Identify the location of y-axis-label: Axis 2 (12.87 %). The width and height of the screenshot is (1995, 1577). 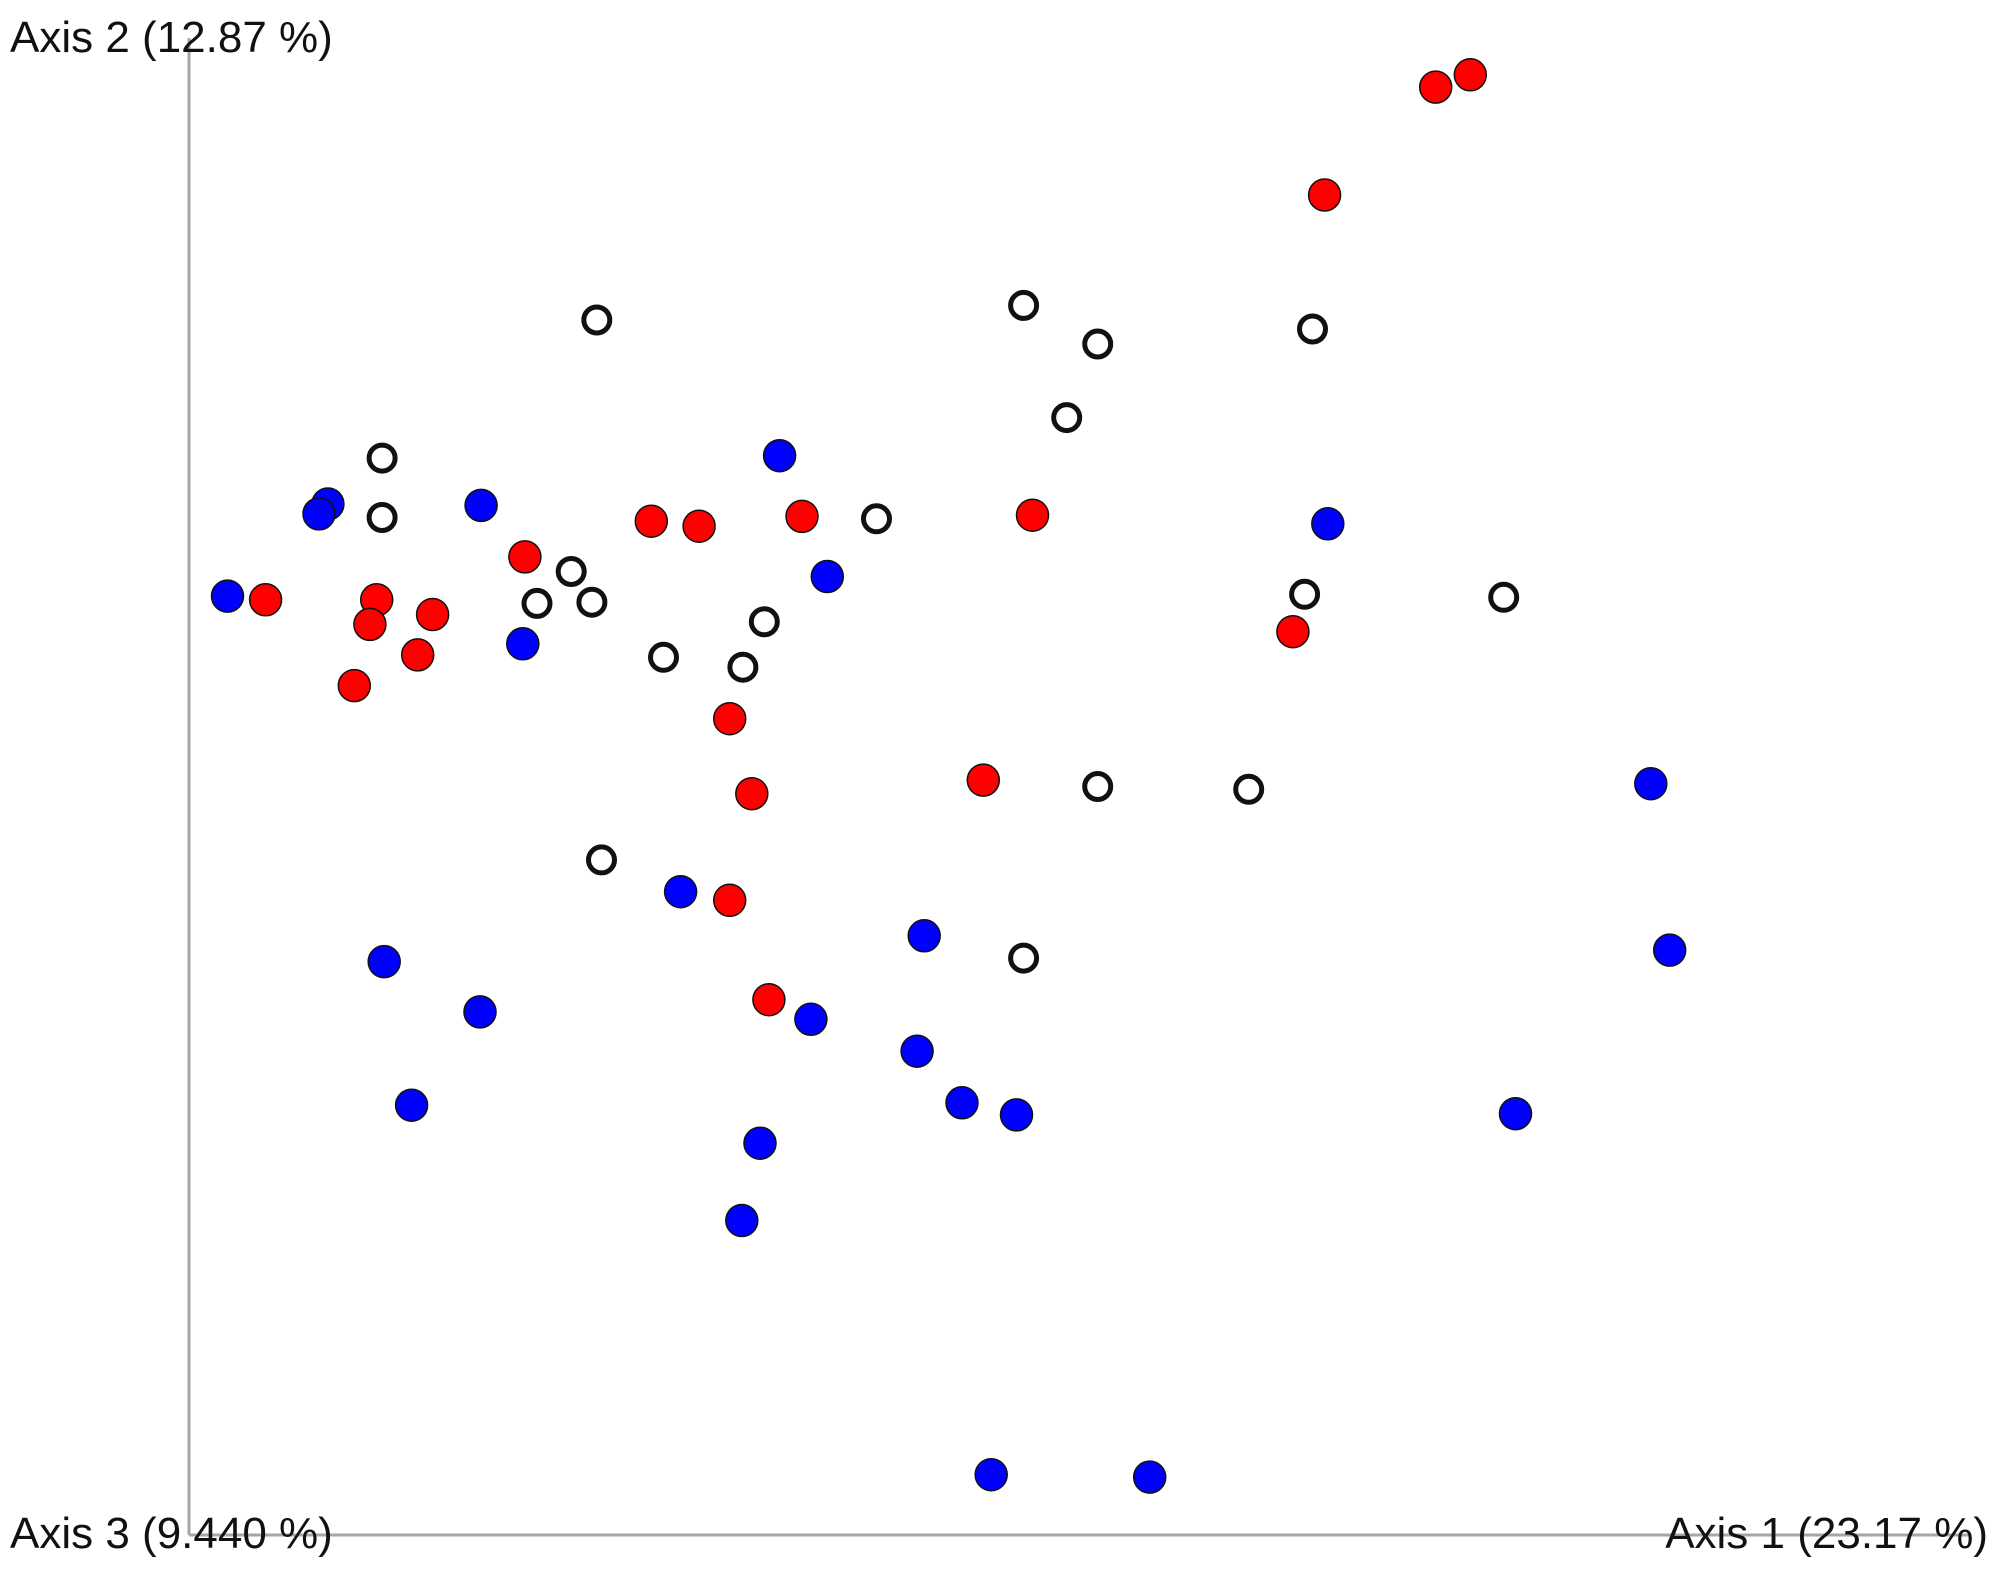
(171, 37).